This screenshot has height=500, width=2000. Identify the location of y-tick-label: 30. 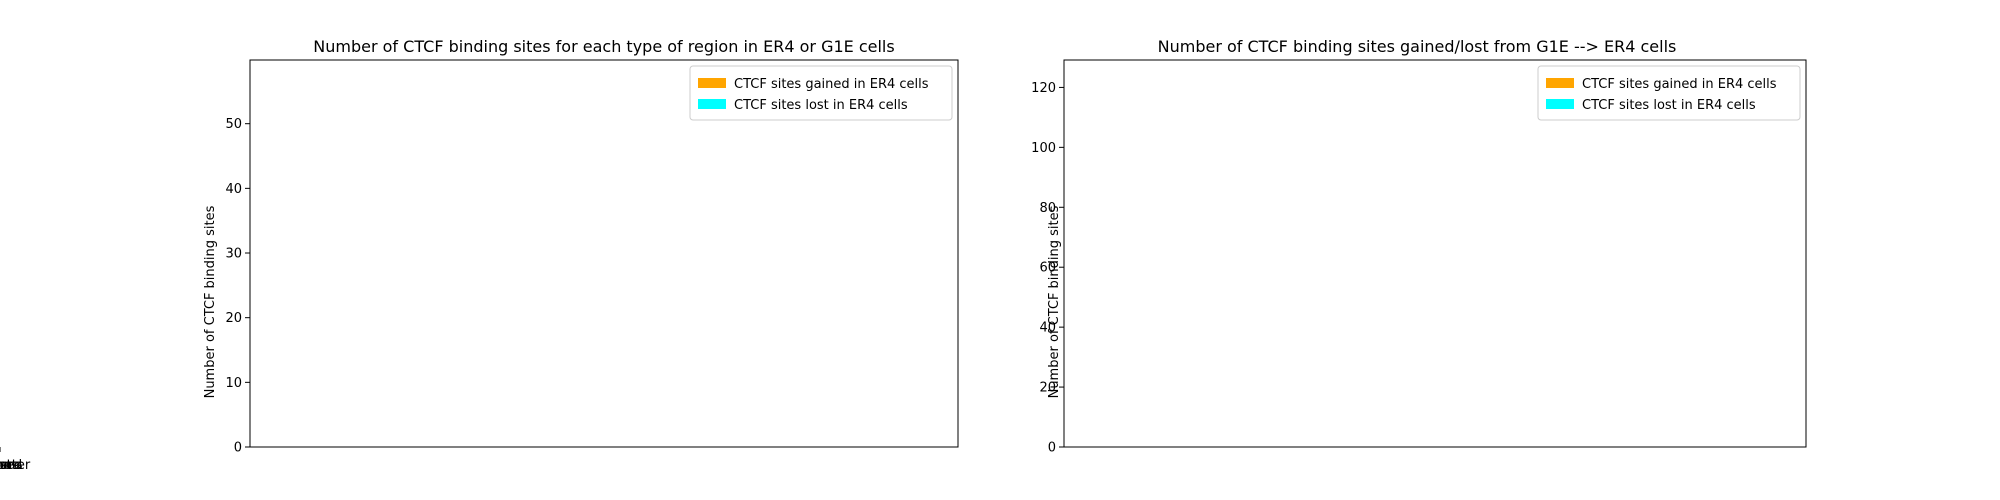
(233, 254).